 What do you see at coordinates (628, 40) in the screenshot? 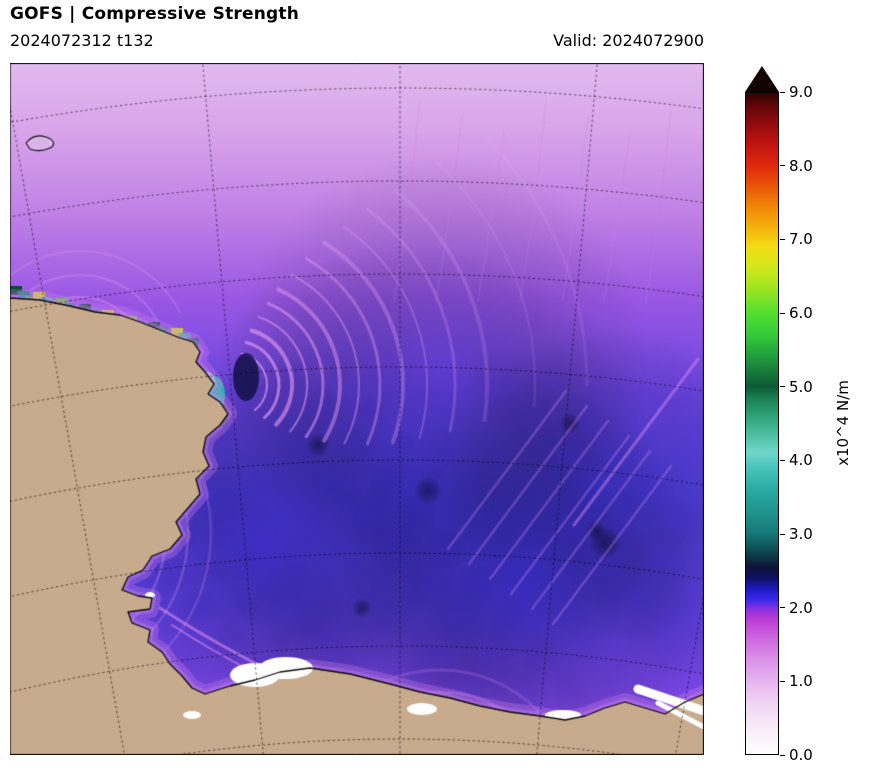
I see `valid-time-label: Valid: 2024072900` at bounding box center [628, 40].